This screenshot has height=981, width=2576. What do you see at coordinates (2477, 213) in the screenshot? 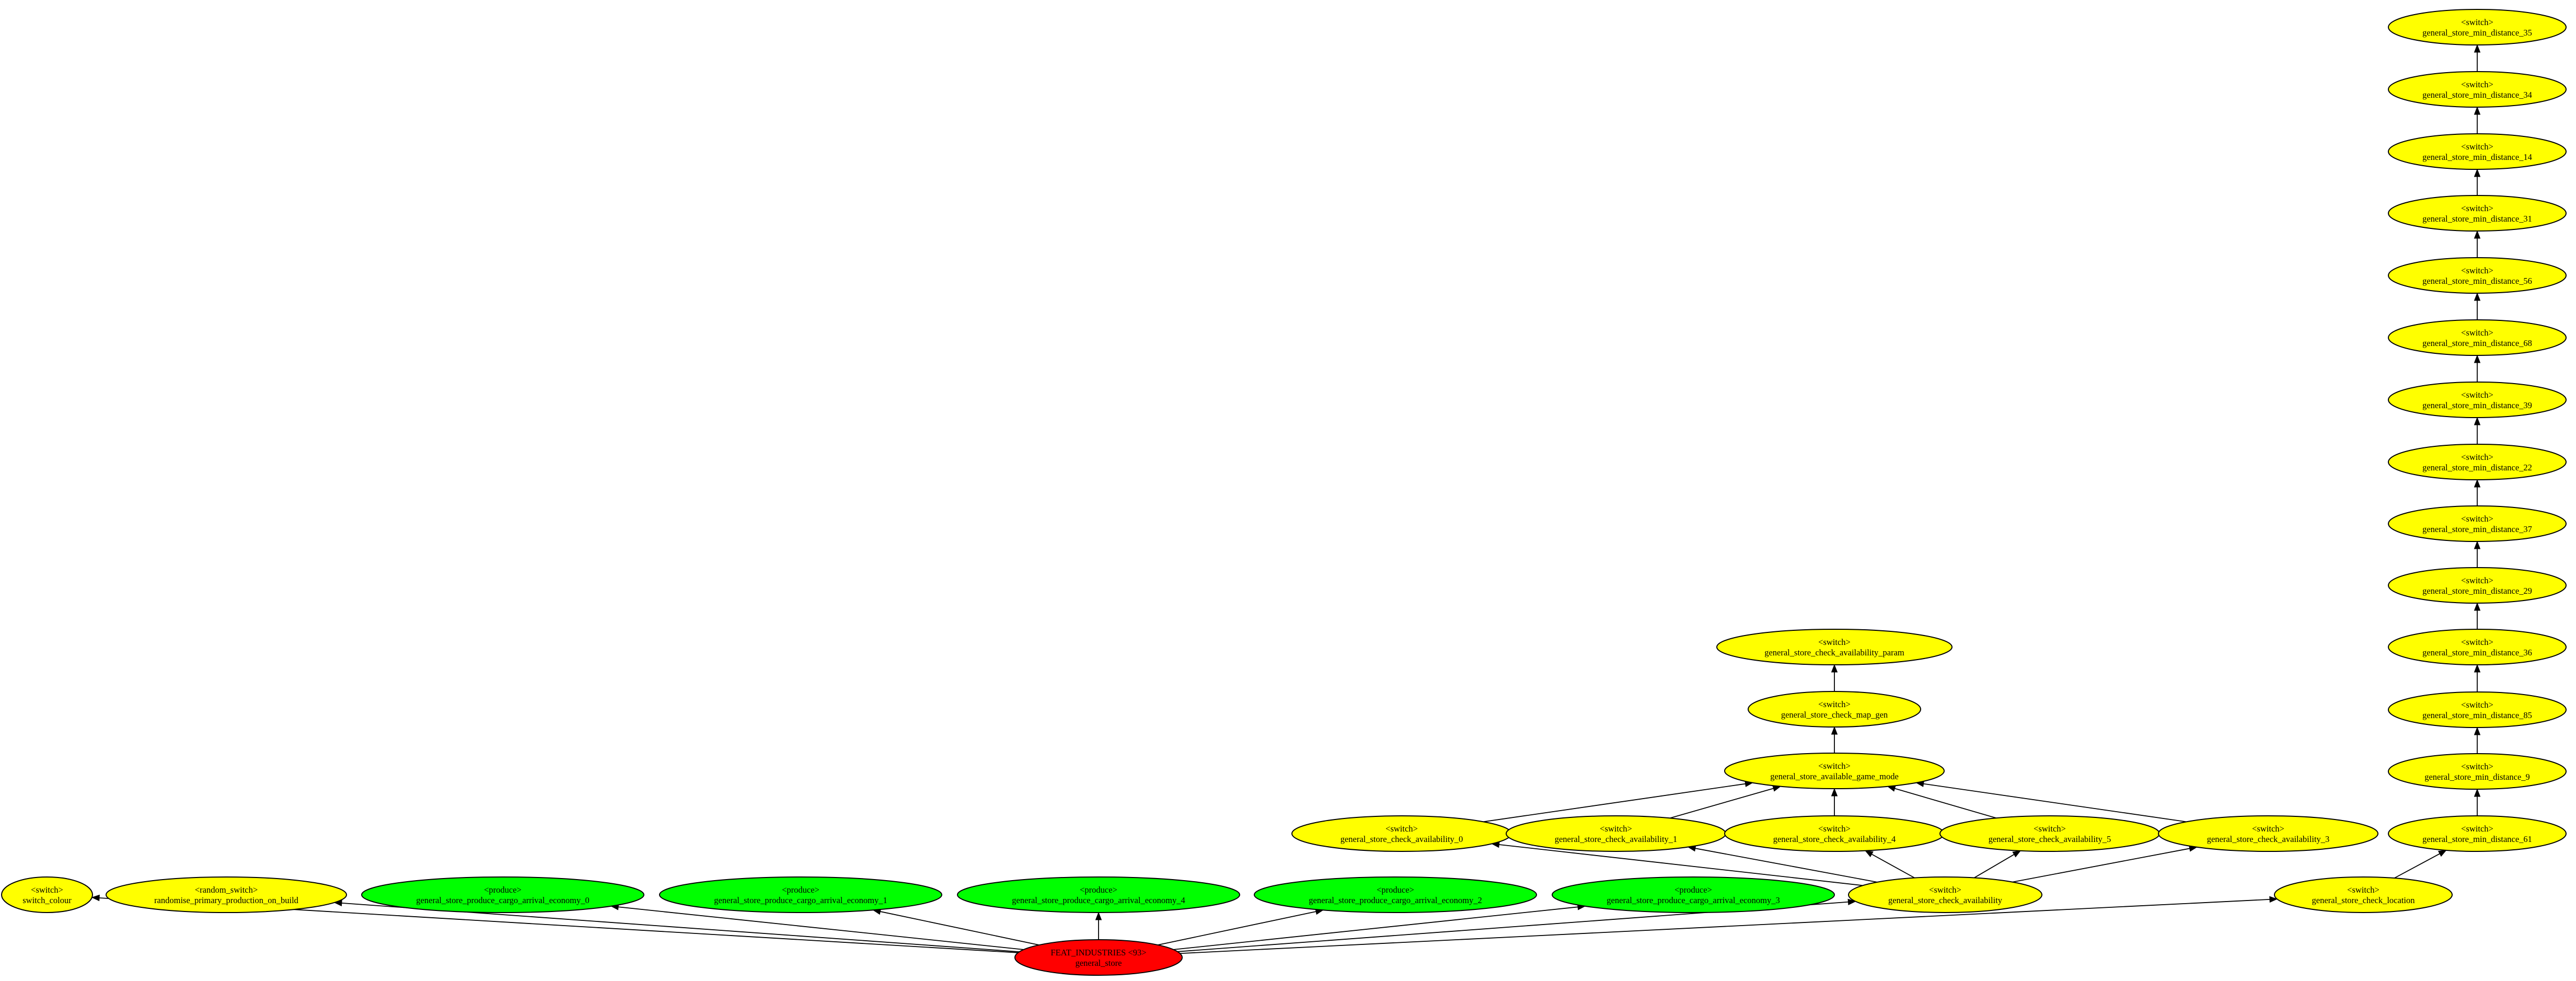
I see `graph-node-md_31: <switch>general_store_min_distance_31` at bounding box center [2477, 213].